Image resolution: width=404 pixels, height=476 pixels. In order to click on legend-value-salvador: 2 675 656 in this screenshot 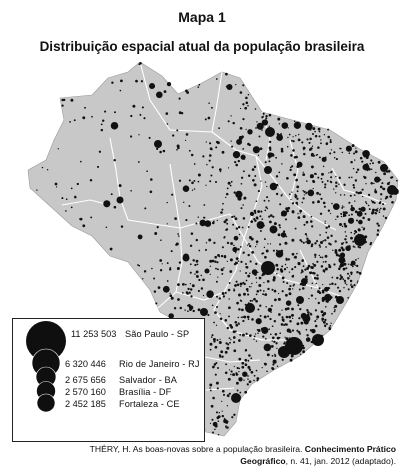, I will do `click(85, 380)`.